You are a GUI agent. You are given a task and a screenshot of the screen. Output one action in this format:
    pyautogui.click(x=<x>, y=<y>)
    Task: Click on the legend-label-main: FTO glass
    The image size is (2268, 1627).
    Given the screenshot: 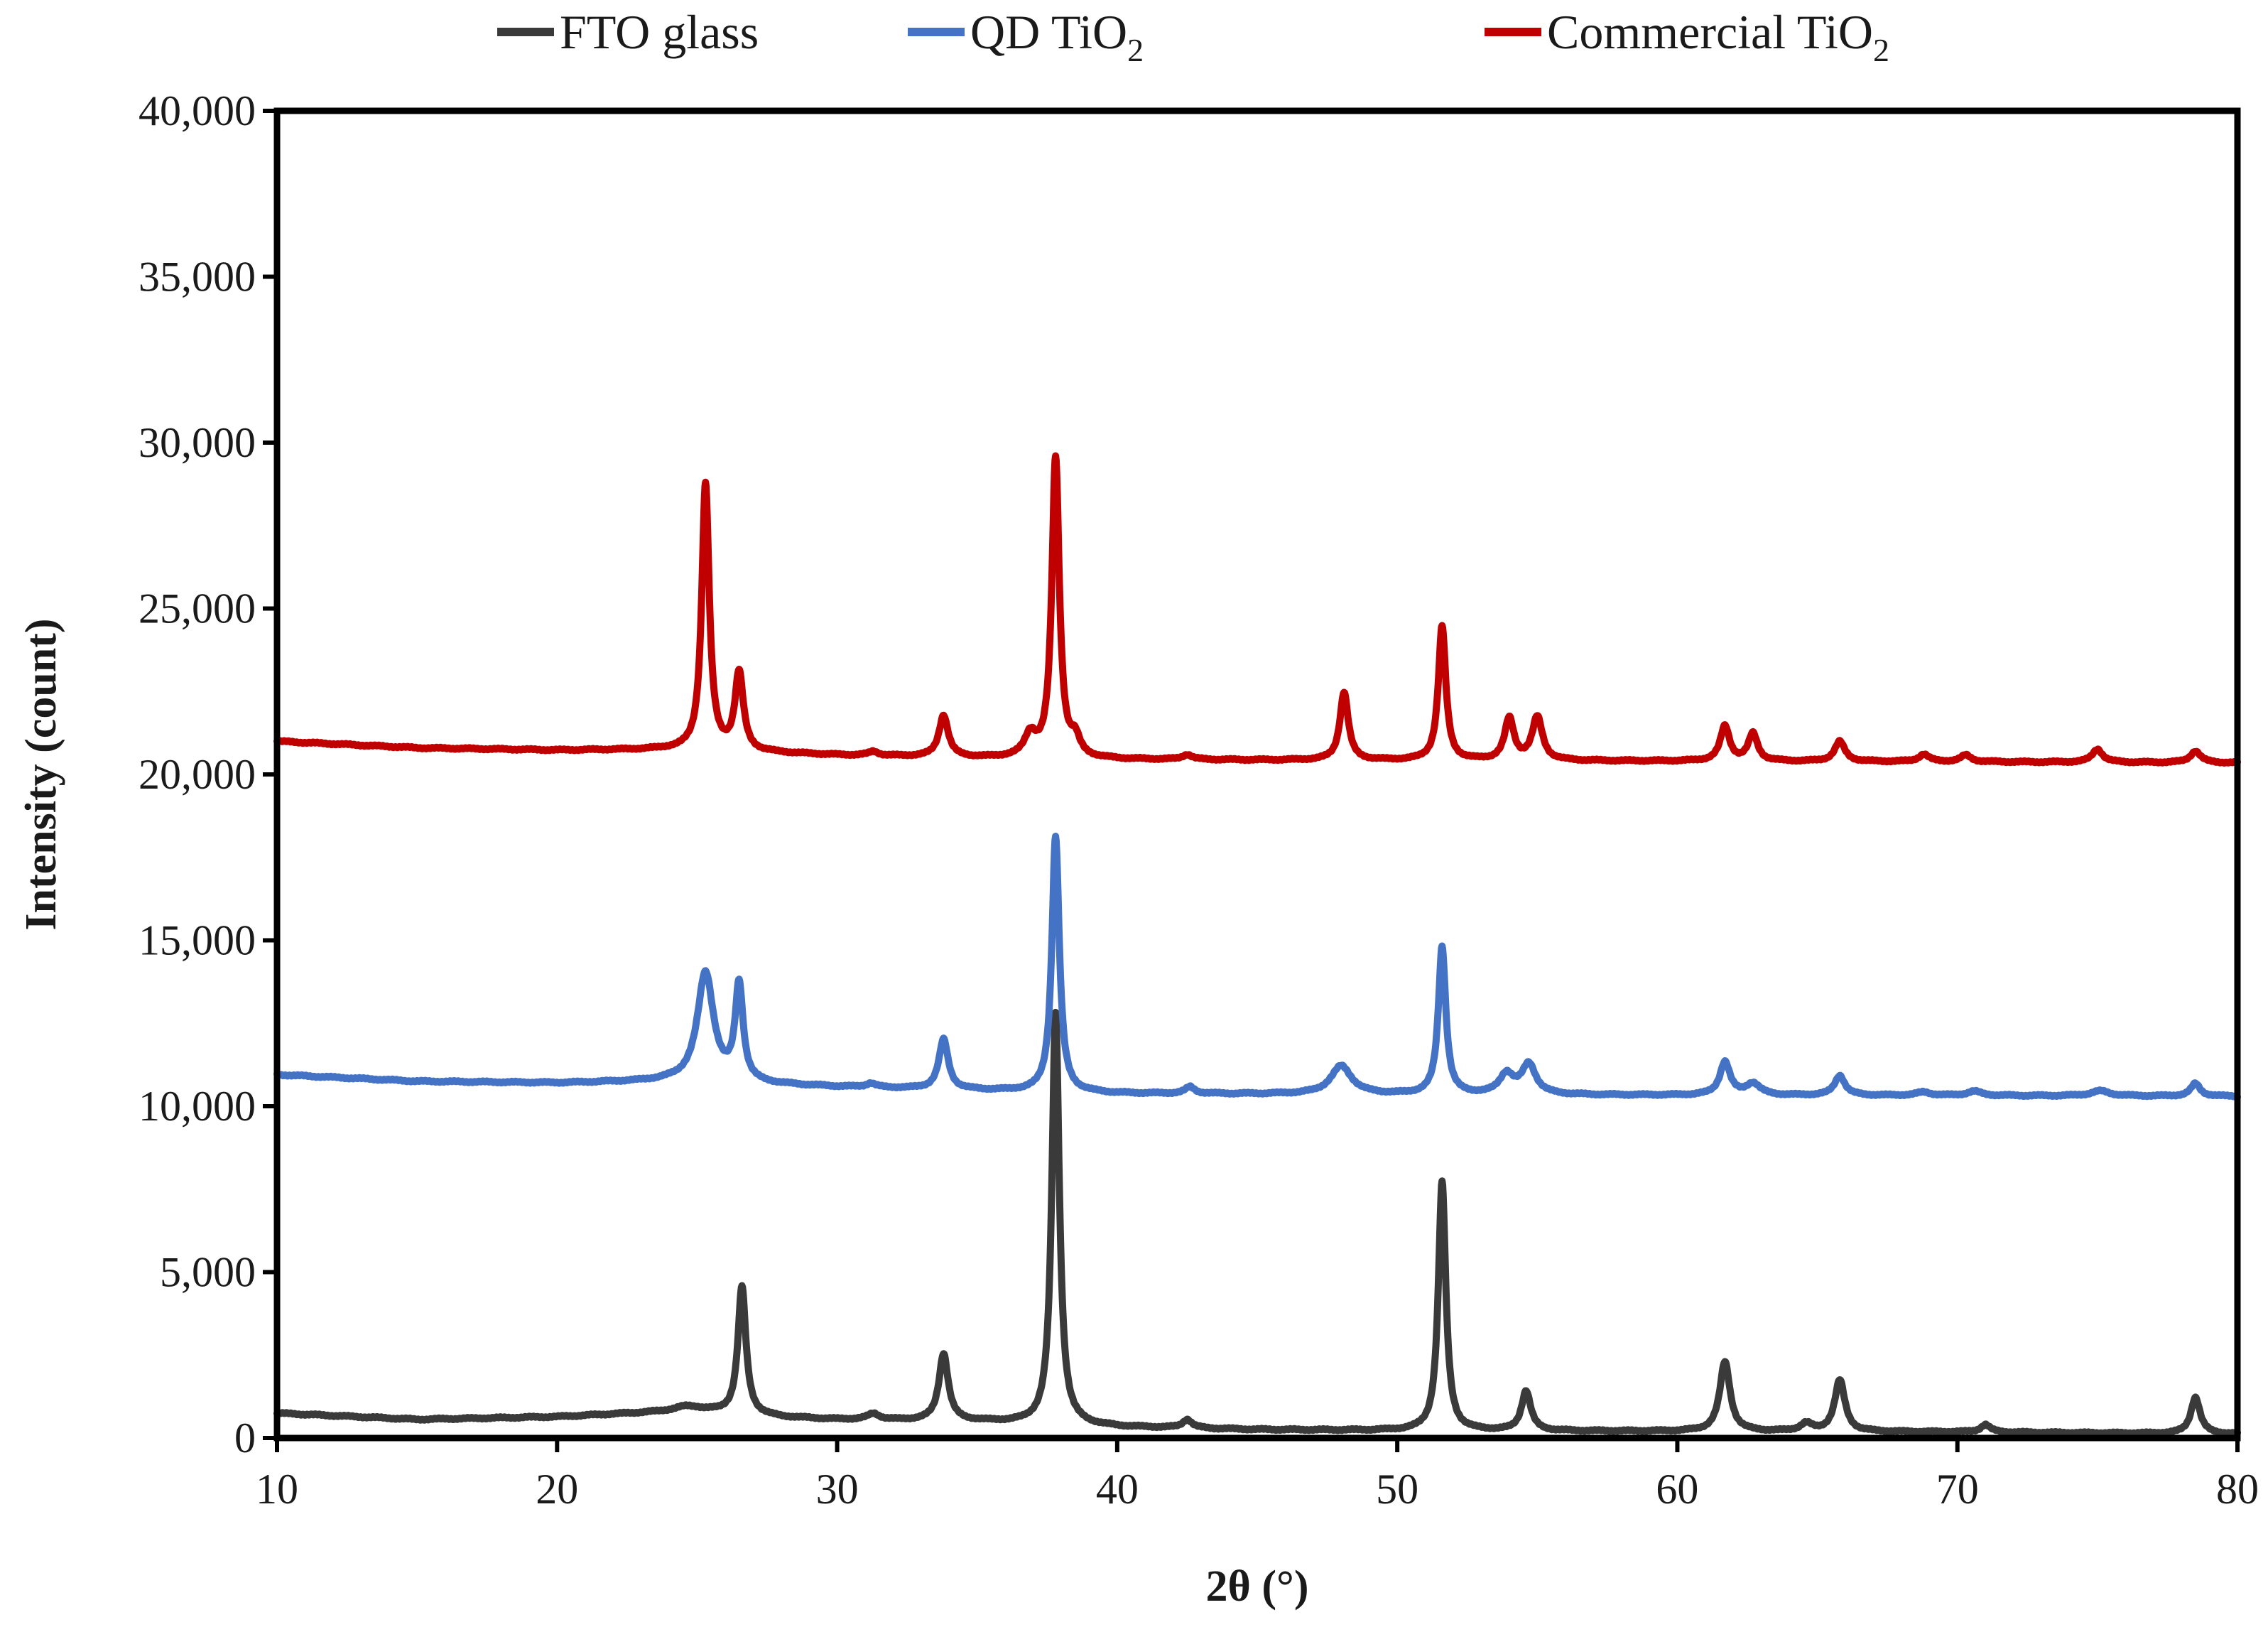 What is the action you would take?
    pyautogui.click(x=659, y=32)
    